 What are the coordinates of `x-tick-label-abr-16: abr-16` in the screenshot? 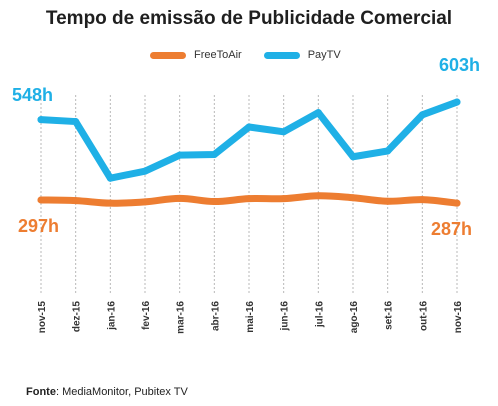 It's located at (215, 316).